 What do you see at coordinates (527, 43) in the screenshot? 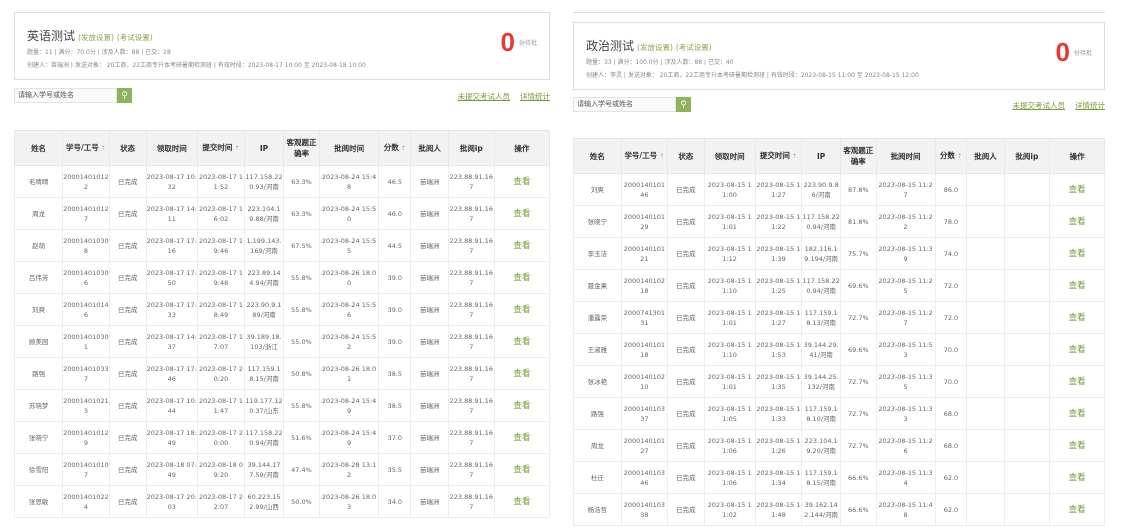
I see `pending-label: 份待批` at bounding box center [527, 43].